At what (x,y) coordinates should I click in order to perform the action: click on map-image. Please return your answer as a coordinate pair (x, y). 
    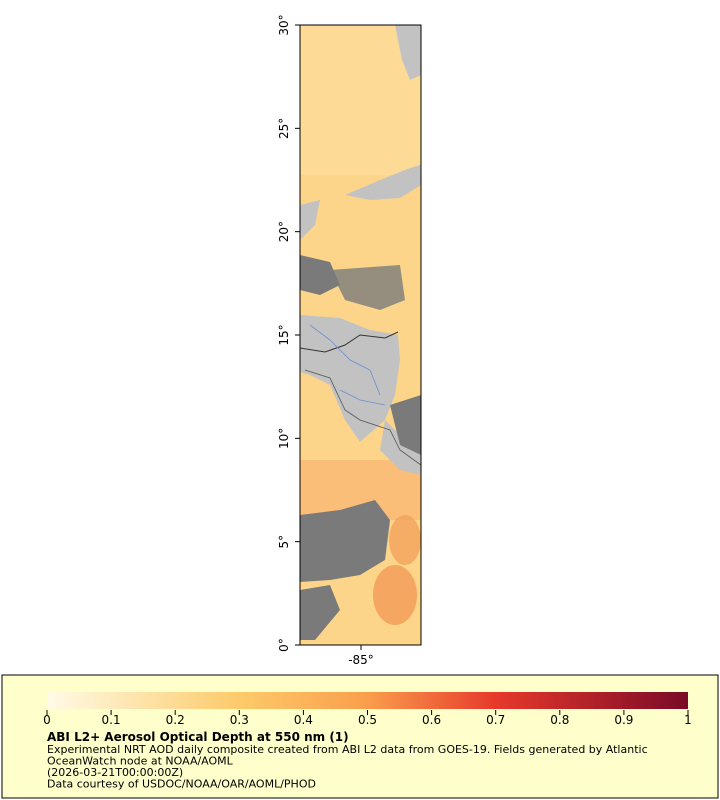
    Looking at the image, I should click on (360, 335).